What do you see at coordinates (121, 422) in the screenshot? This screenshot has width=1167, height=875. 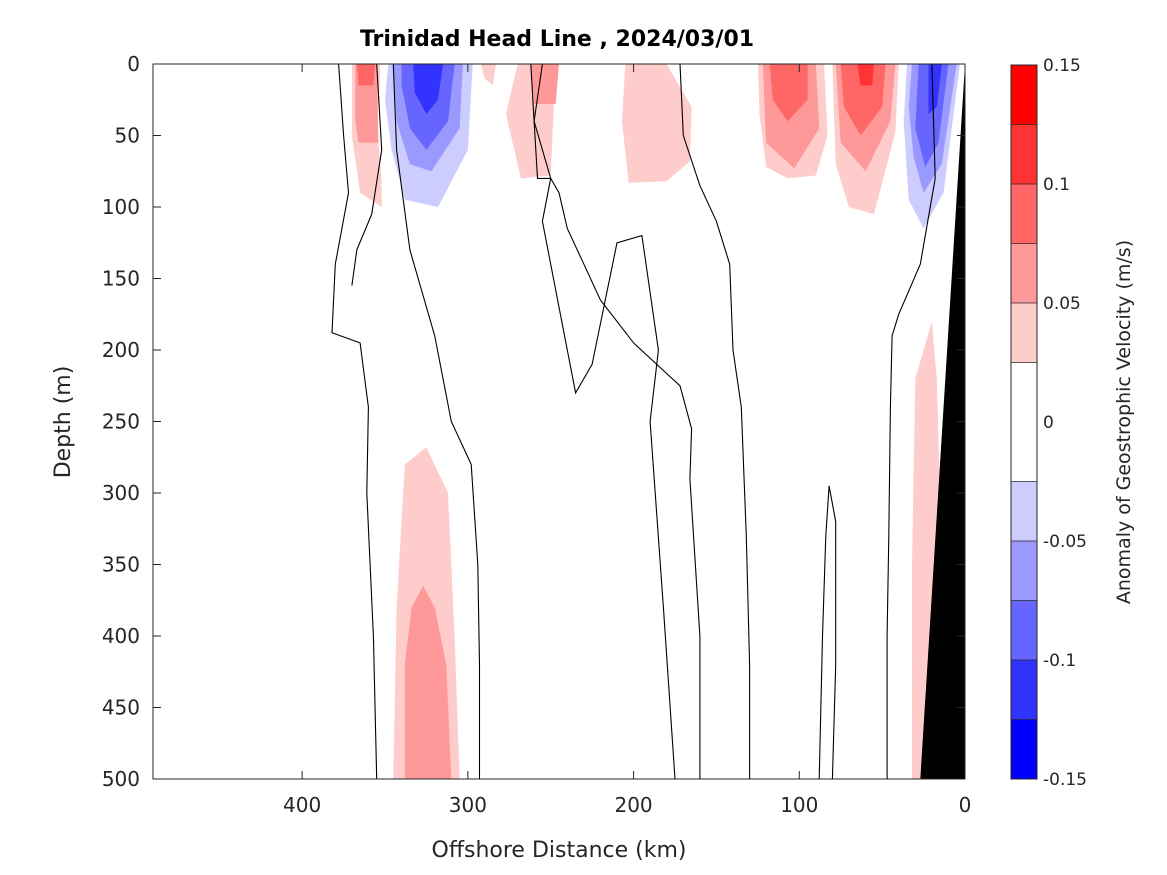 I see `y-tick-label: 250` at bounding box center [121, 422].